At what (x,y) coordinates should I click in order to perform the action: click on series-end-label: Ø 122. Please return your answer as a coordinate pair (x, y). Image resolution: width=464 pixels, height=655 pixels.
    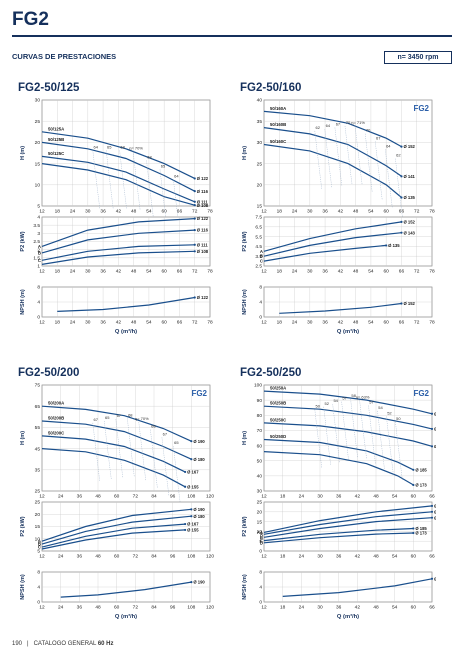
    Looking at the image, I should click on (203, 218).